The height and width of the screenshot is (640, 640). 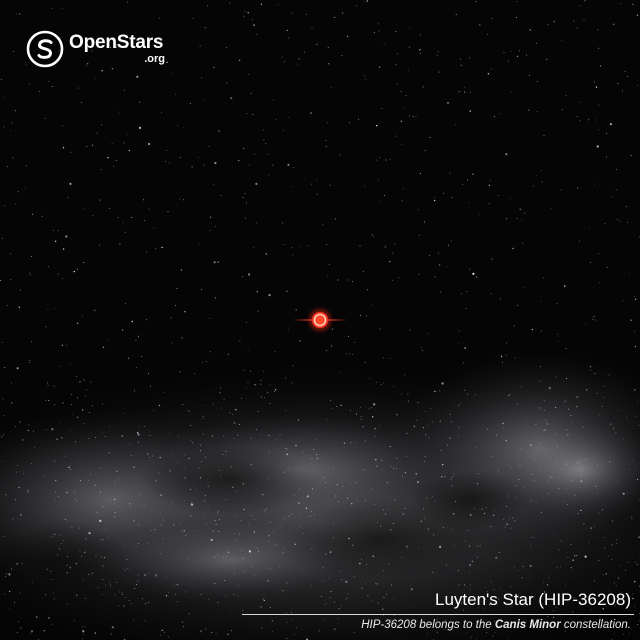 I want to click on openstars-logo-icon, so click(x=45, y=49).